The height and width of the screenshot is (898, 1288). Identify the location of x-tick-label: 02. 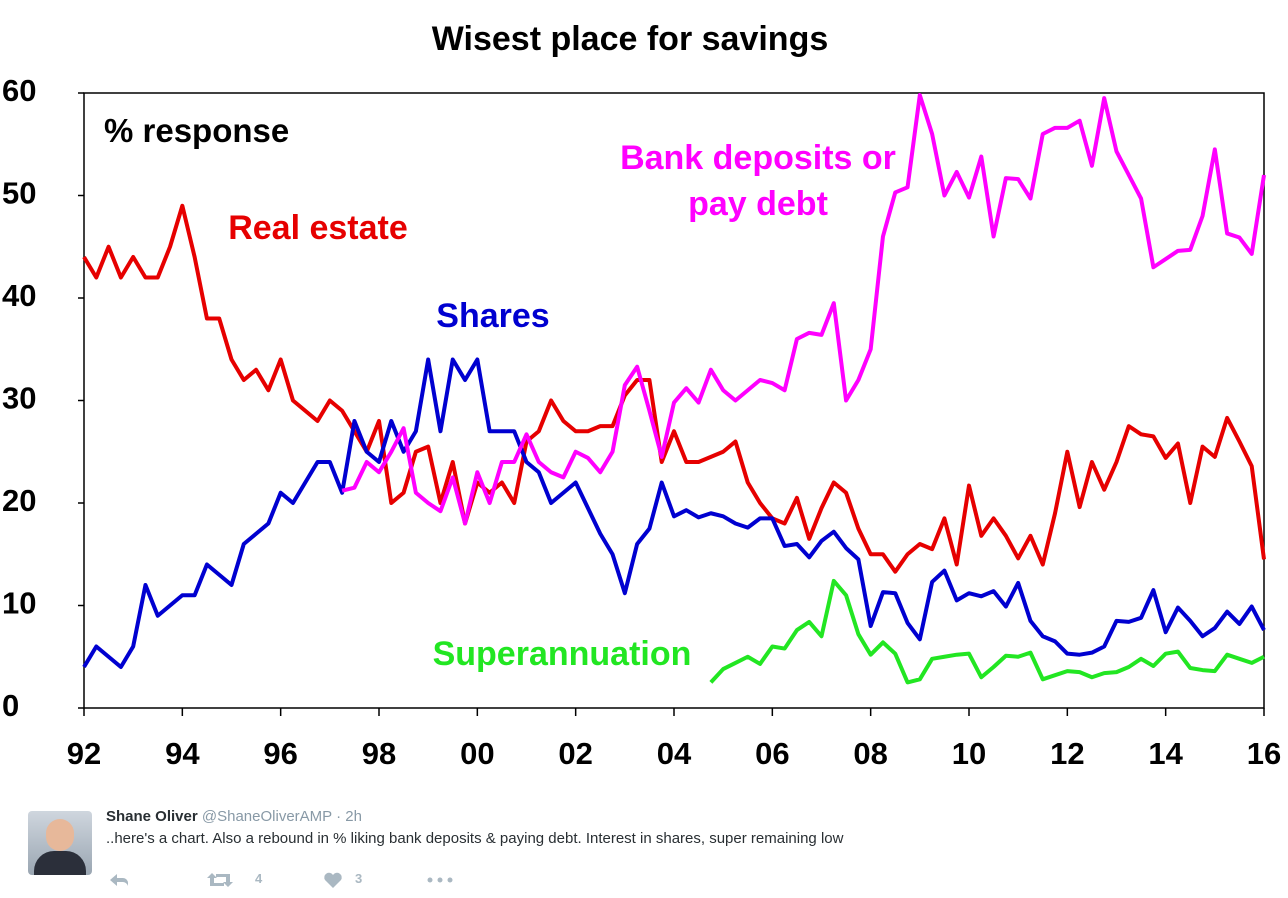
(575, 753).